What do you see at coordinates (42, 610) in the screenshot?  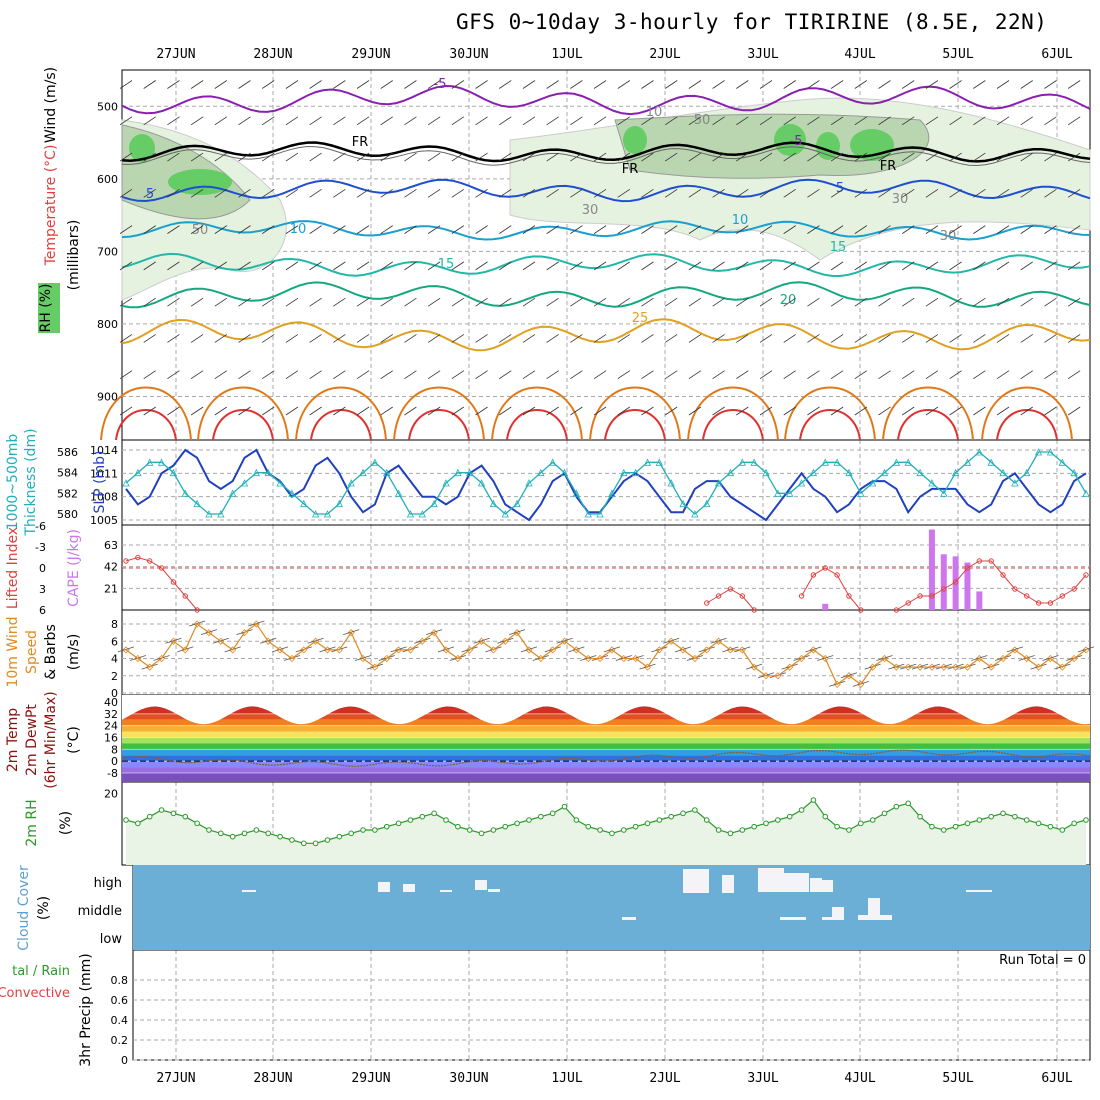 I see `lifted-index-tick-label: 6` at bounding box center [42, 610].